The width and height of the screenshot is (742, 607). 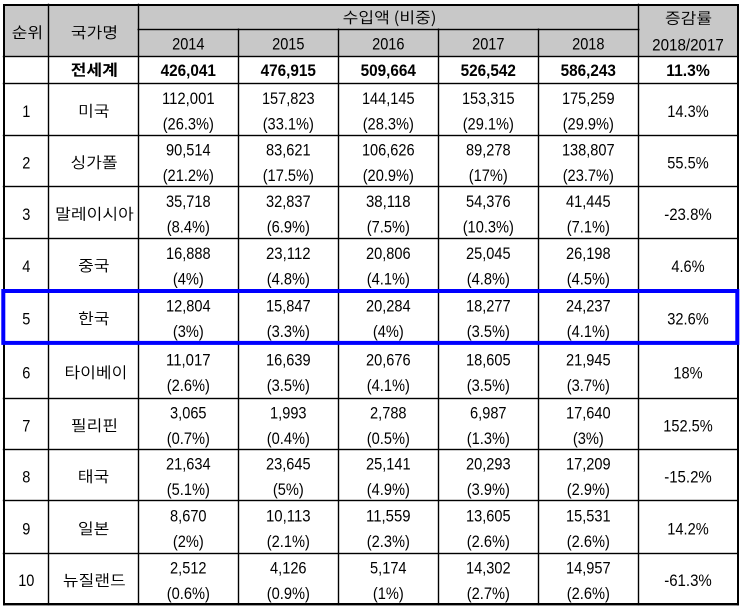 I want to click on svg-text: 35,718, so click(x=188, y=202).